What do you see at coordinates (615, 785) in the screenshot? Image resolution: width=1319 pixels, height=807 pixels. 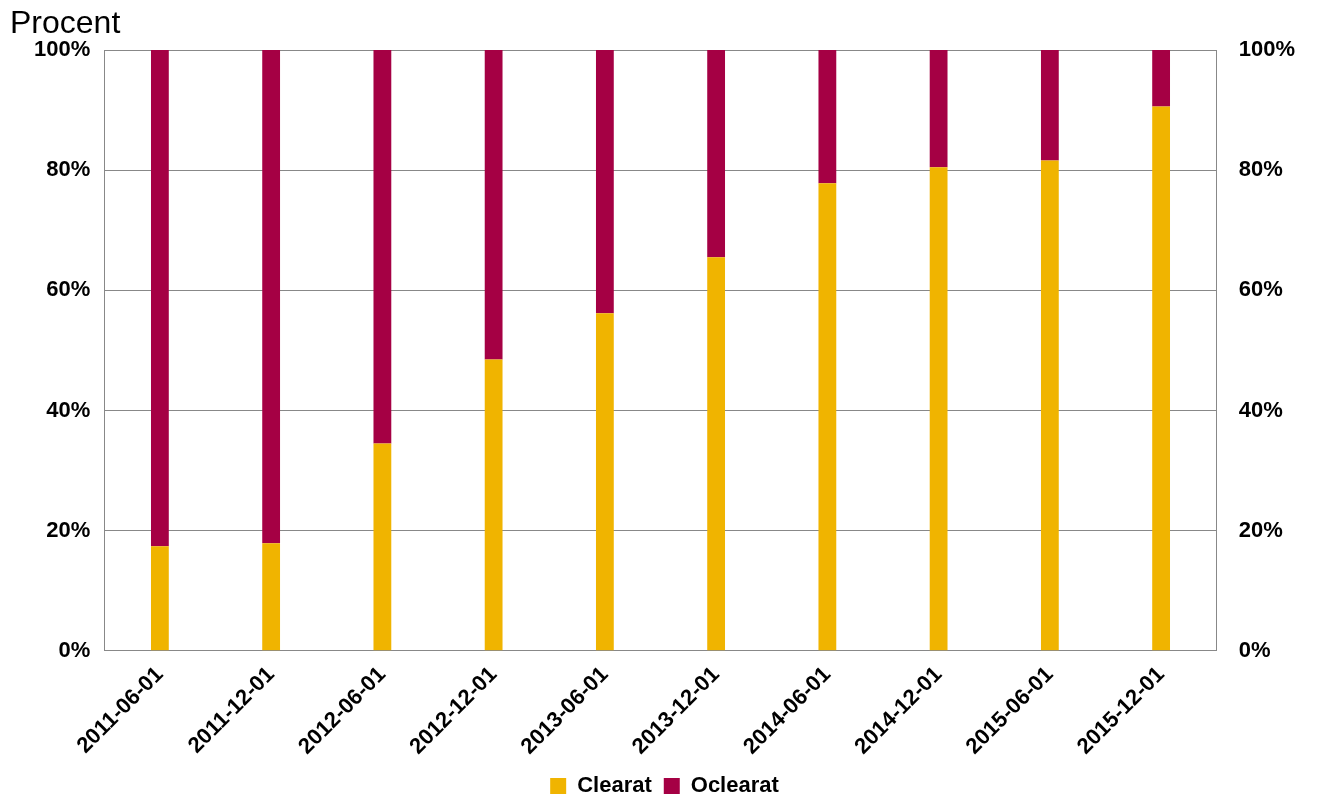 I see `legend-label: Clearat` at bounding box center [615, 785].